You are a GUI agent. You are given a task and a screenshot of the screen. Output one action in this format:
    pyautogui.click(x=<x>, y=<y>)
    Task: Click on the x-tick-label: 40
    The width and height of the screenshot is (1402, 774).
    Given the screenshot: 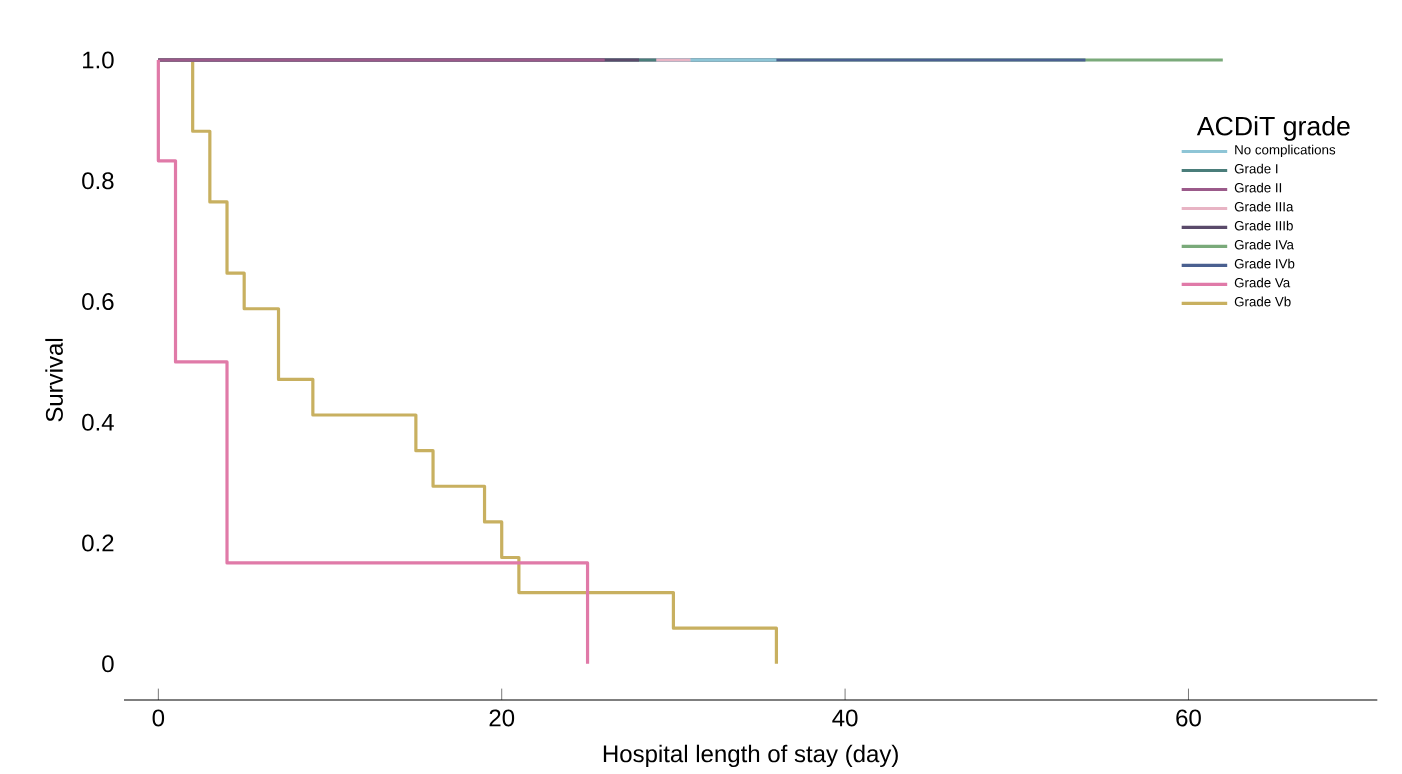 What is the action you would take?
    pyautogui.click(x=845, y=718)
    